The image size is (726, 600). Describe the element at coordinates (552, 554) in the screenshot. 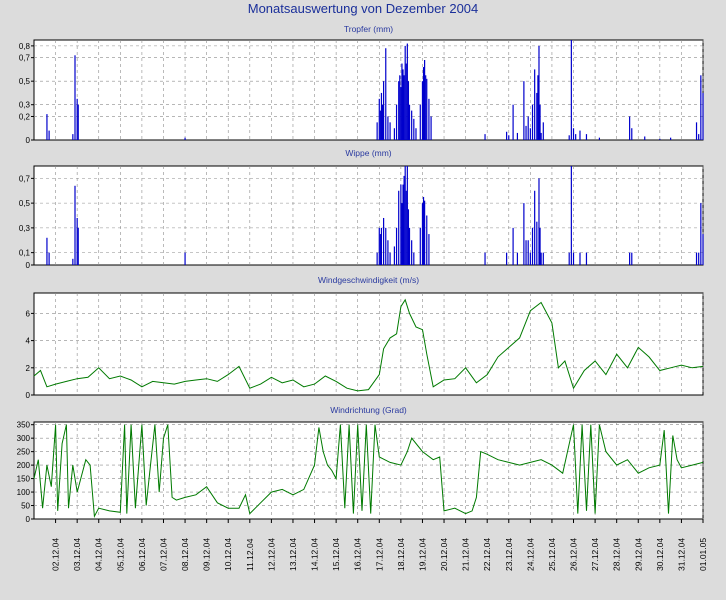

I see `x-tick-label: 25.12.04` at that location.